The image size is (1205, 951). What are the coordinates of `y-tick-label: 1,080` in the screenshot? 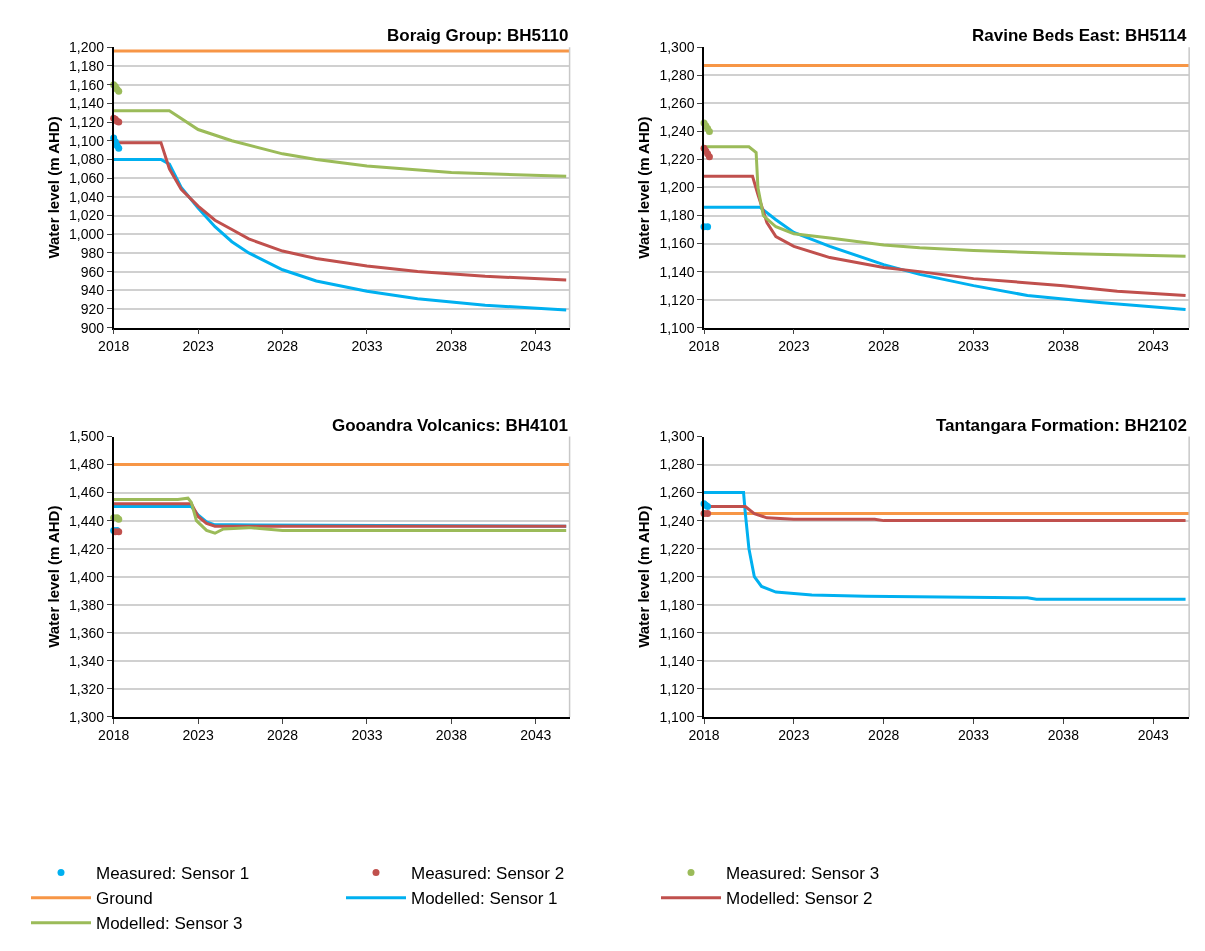 It's located at (87, 159).